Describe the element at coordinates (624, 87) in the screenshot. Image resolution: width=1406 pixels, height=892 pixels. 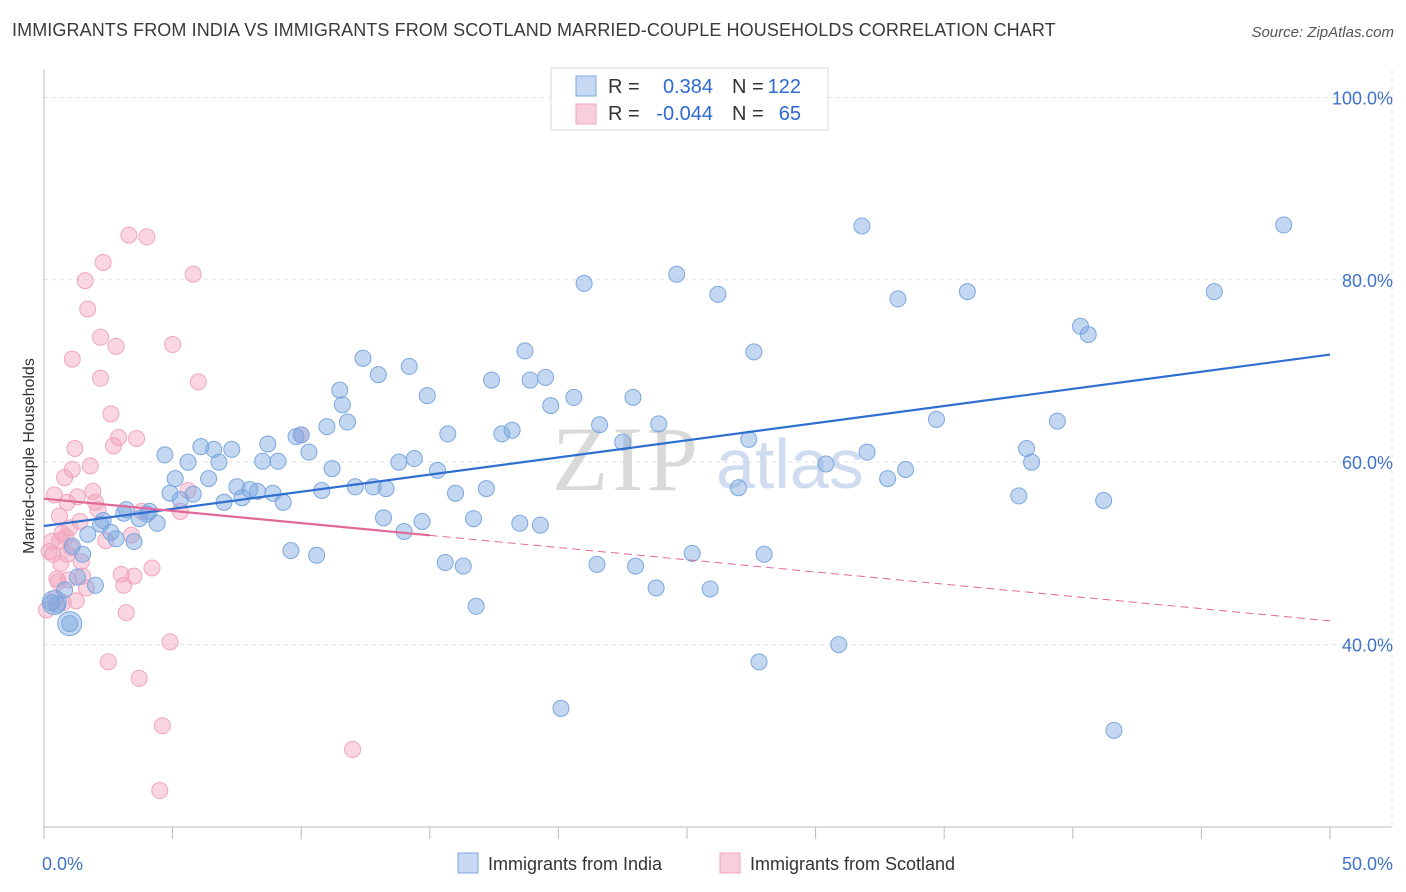
I see `legend-r-label-india: R =` at that location.